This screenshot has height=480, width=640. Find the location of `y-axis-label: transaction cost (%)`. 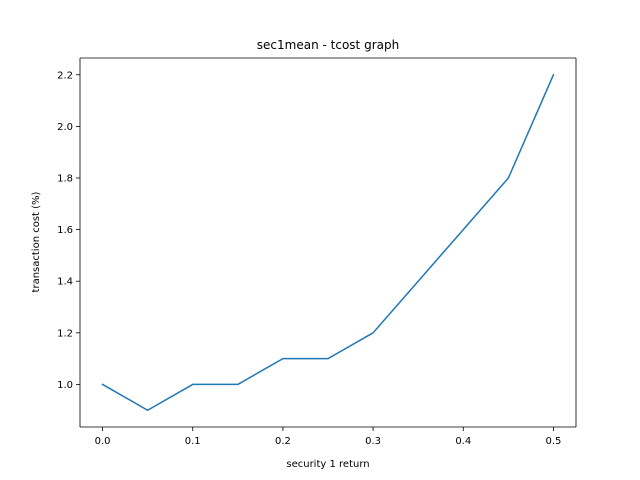

y-axis-label: transaction cost (%) is located at coordinates (36, 241).